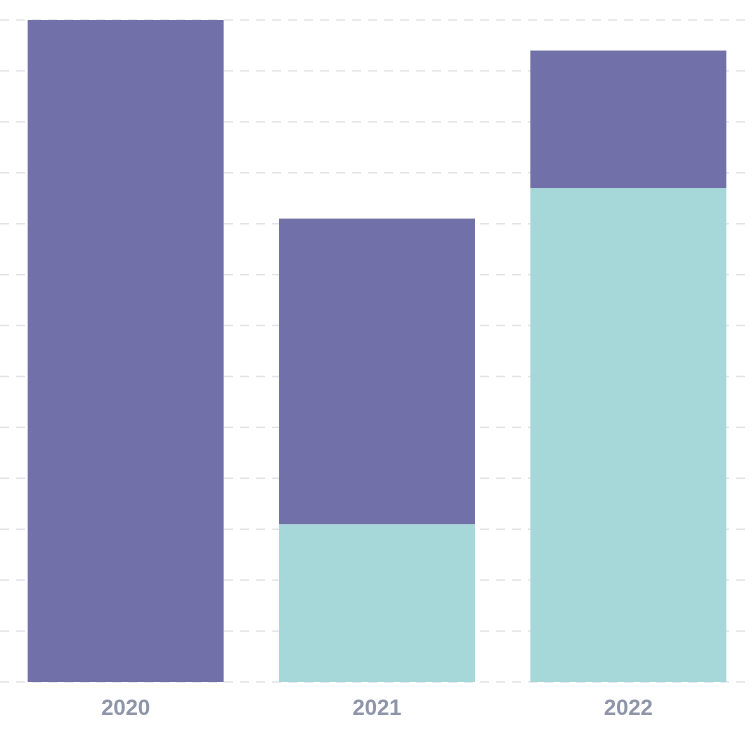  I want to click on x-tick-label: 2022, so click(628, 707).